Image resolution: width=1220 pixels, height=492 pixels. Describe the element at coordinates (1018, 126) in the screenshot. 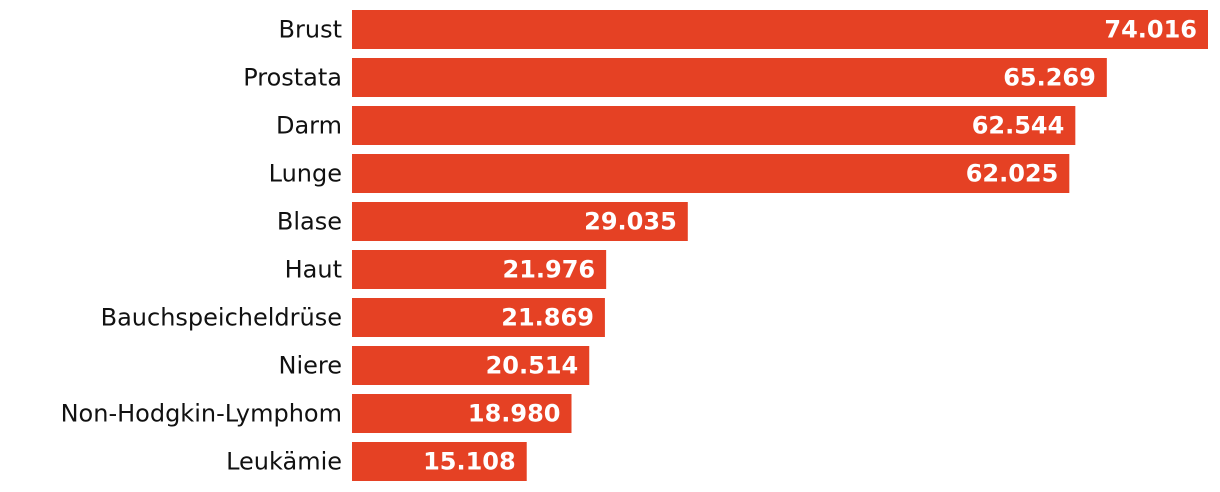

I see `value-label: 62.544` at that location.